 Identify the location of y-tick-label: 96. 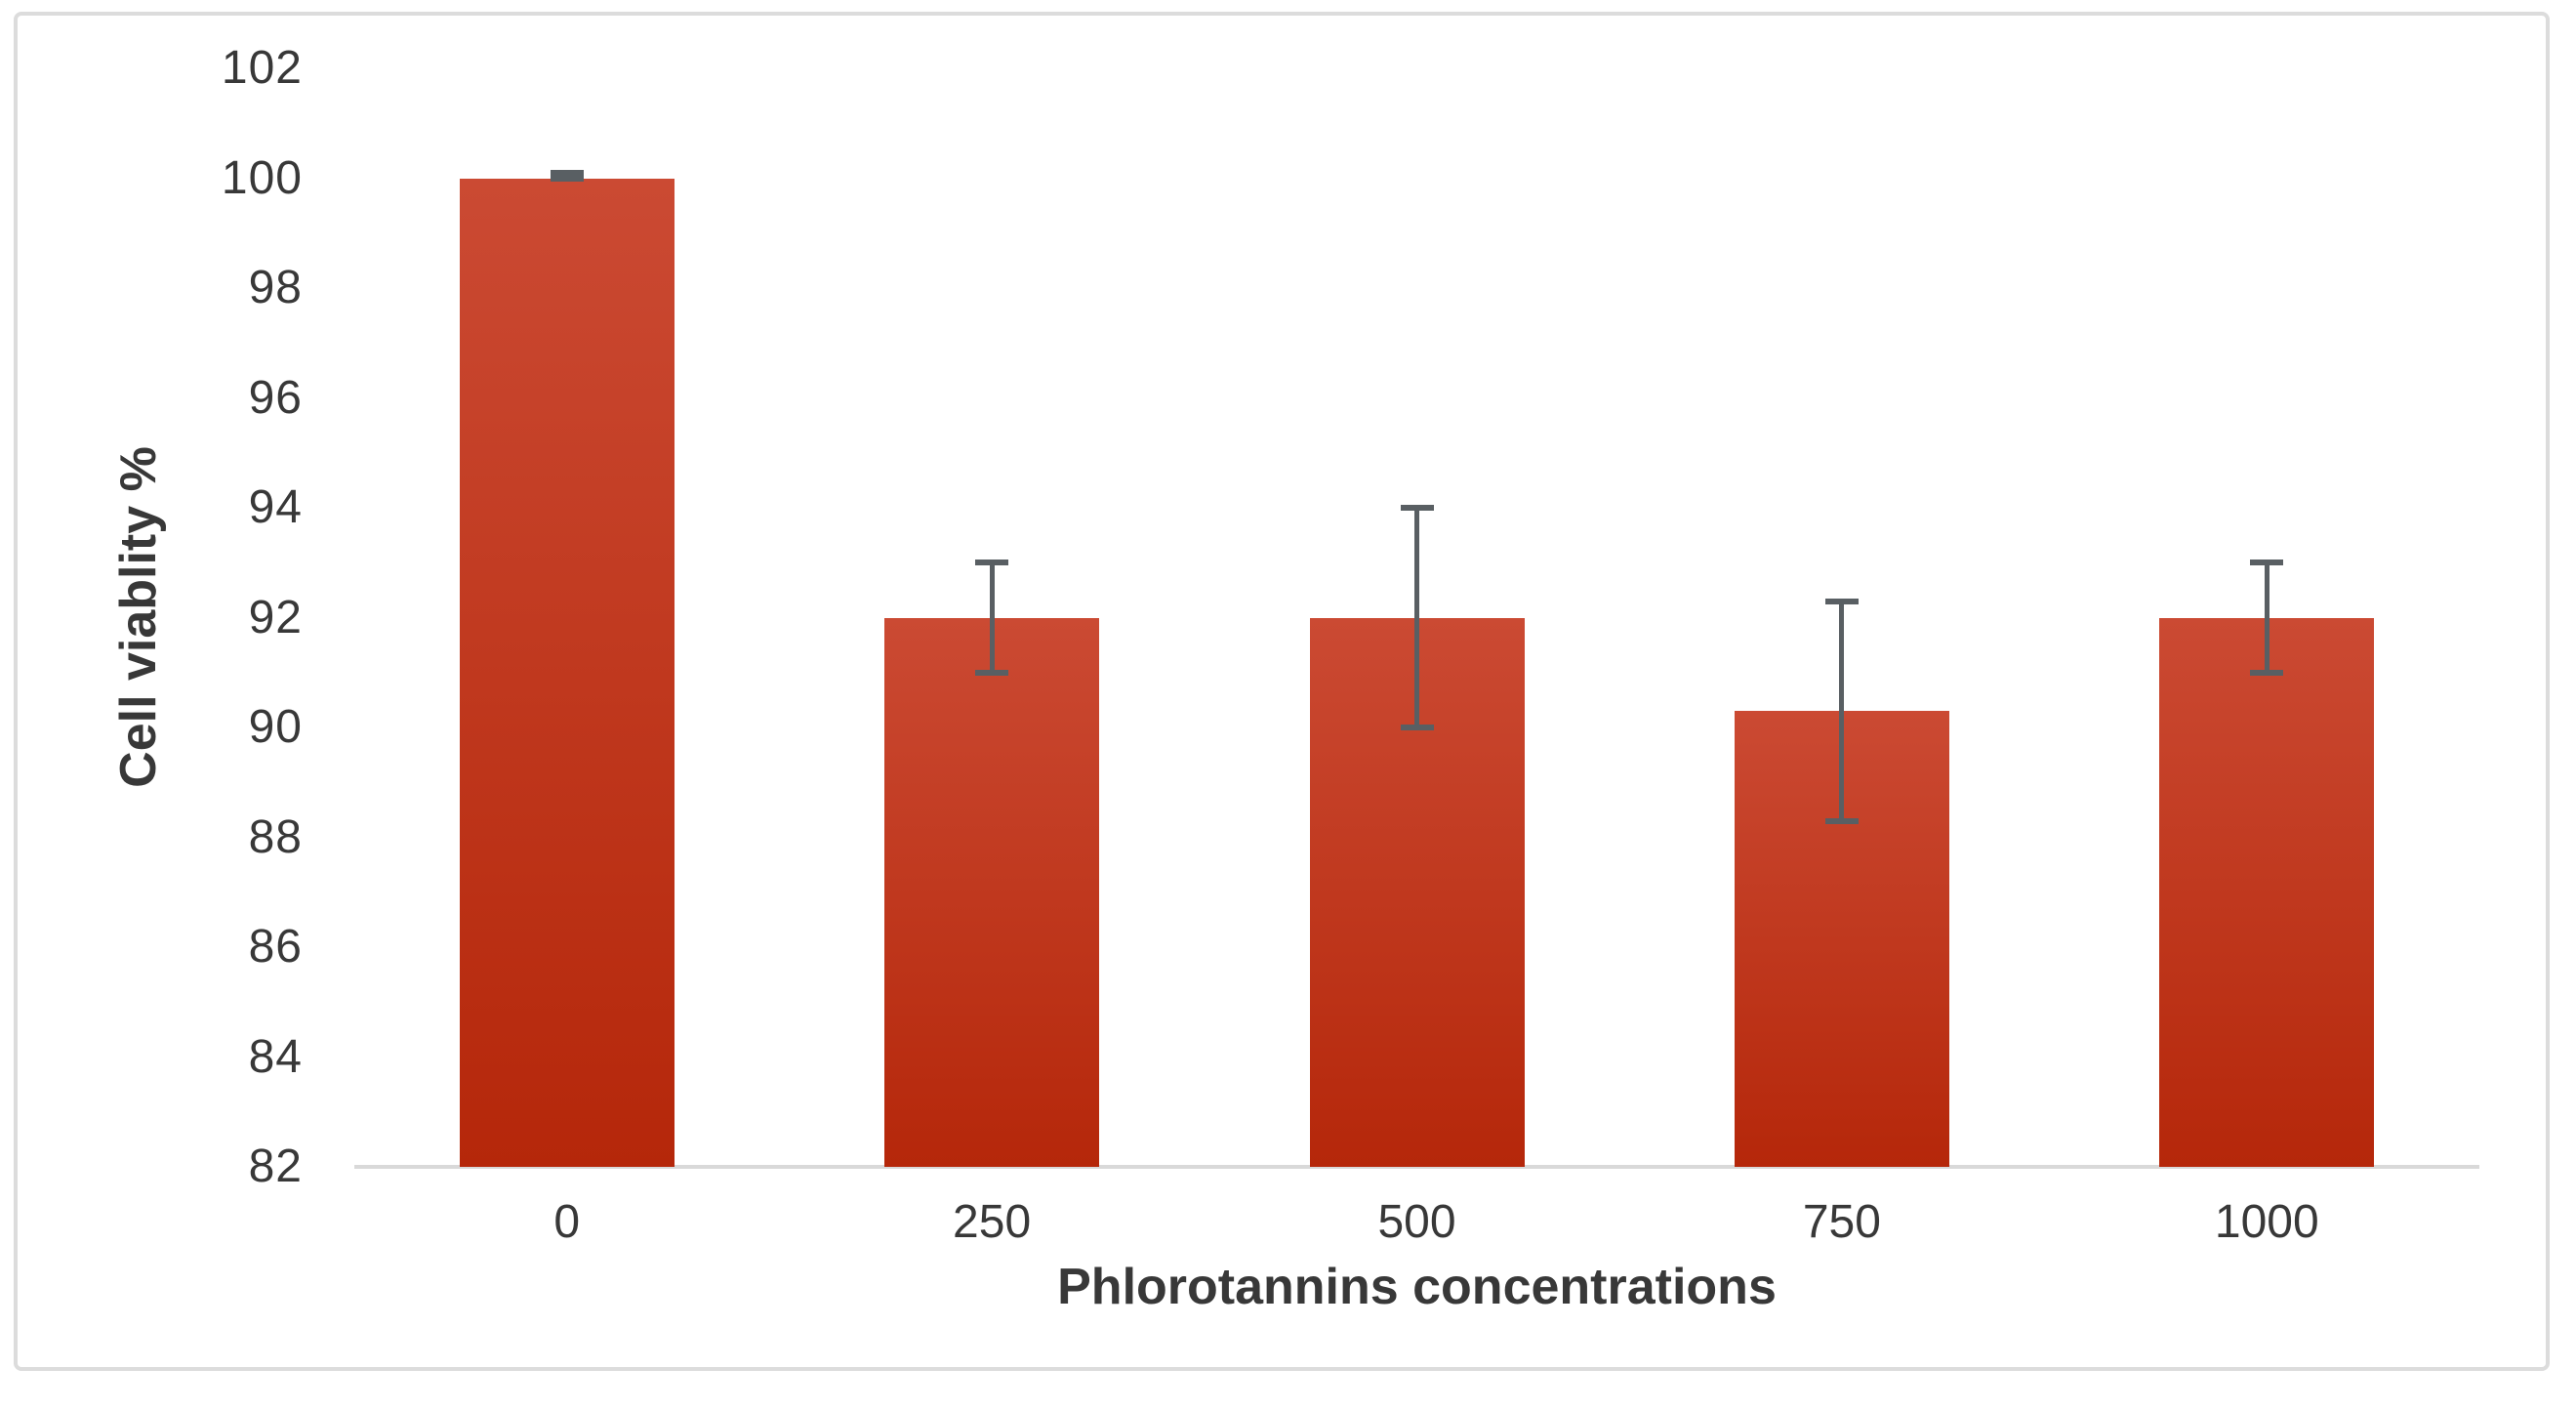
(275, 397).